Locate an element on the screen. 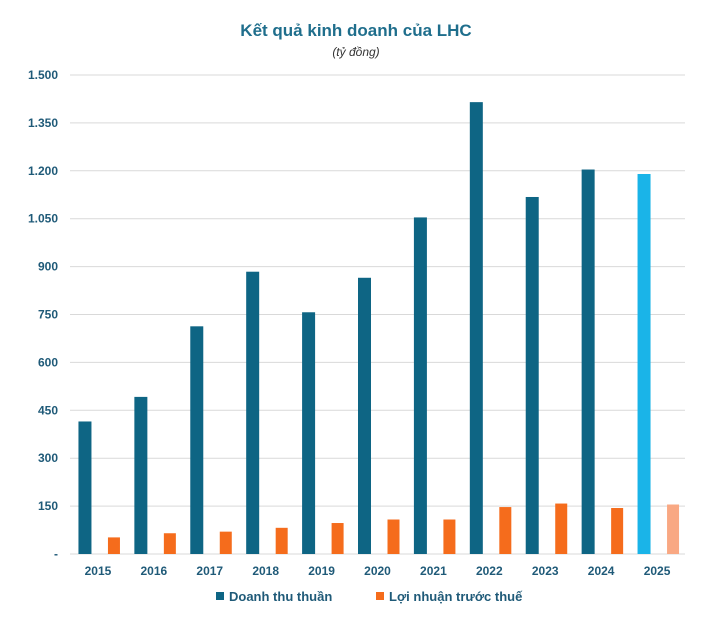 The height and width of the screenshot is (618, 728). x-tick-label: 2019 is located at coordinates (321, 571).